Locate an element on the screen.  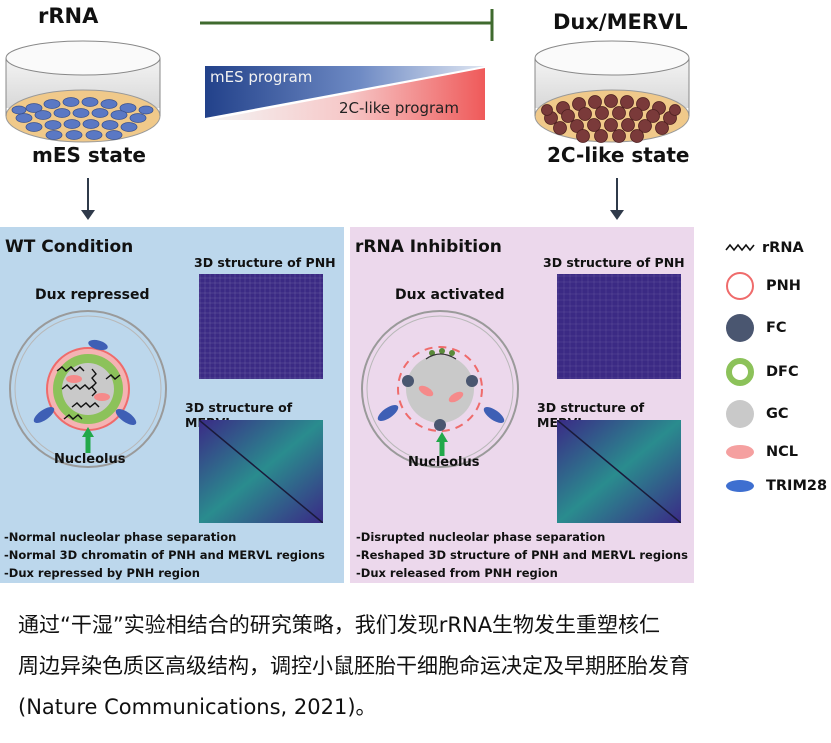
dark-circle-icon is located at coordinates (740, 328).